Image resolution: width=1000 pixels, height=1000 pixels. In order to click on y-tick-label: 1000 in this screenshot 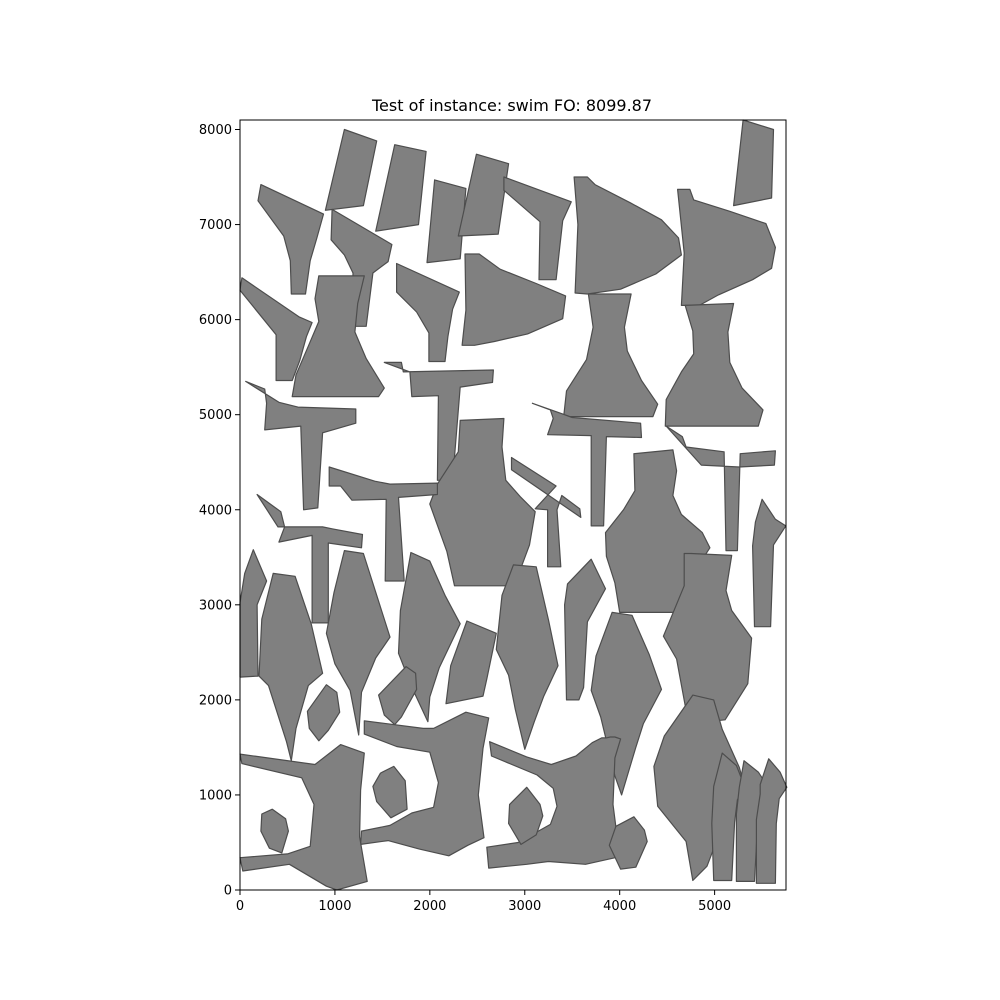, I will do `click(215, 795)`.